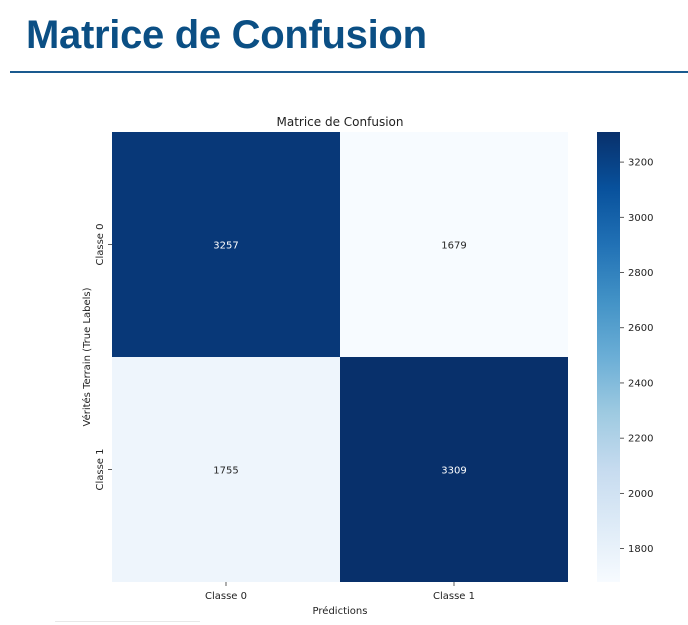  I want to click on y-tick-label: Classe 1, so click(100, 469).